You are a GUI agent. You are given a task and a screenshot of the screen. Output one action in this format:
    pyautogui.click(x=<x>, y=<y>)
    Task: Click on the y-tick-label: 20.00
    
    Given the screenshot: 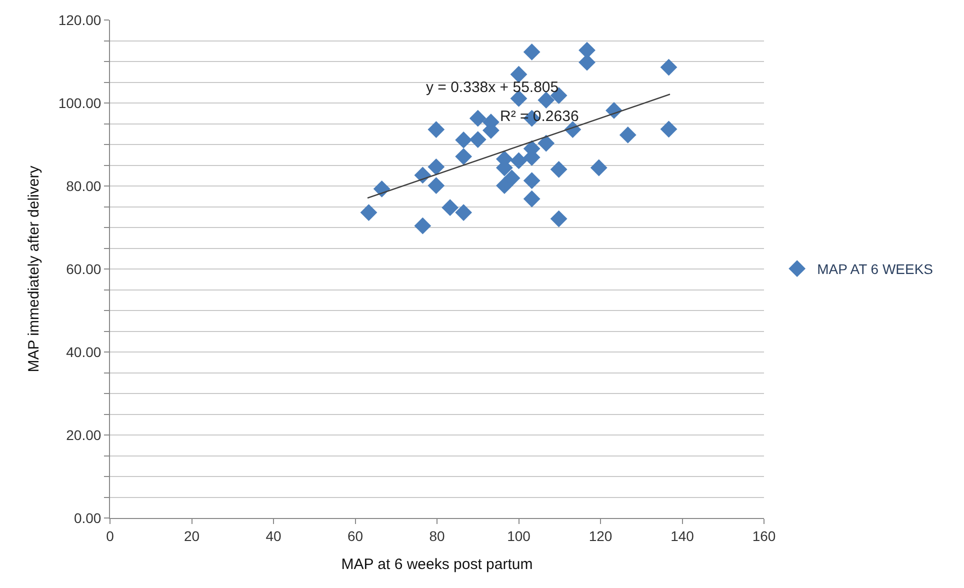 What is the action you would take?
    pyautogui.click(x=84, y=434)
    